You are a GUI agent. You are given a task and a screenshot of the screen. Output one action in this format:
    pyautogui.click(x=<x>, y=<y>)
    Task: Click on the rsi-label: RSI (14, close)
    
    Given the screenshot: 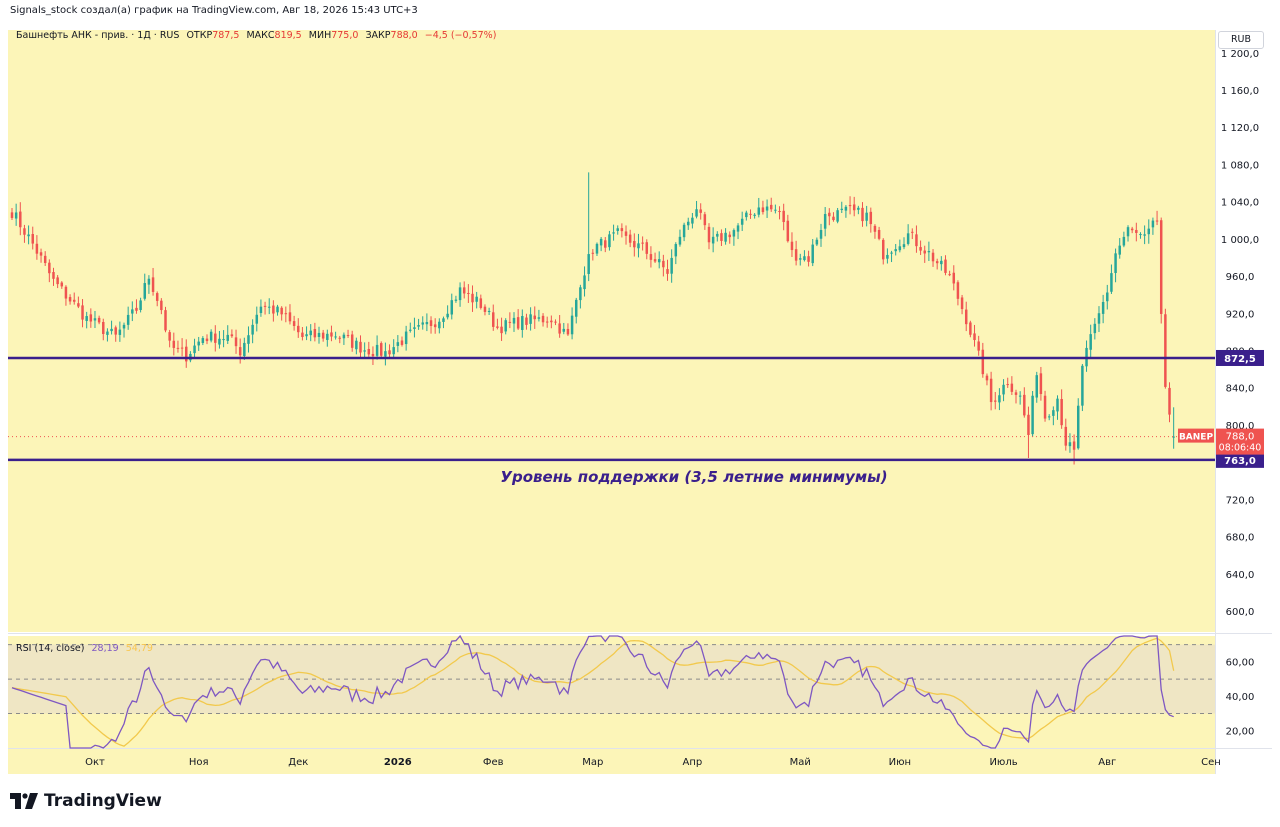 What is the action you would take?
    pyautogui.click(x=50, y=648)
    